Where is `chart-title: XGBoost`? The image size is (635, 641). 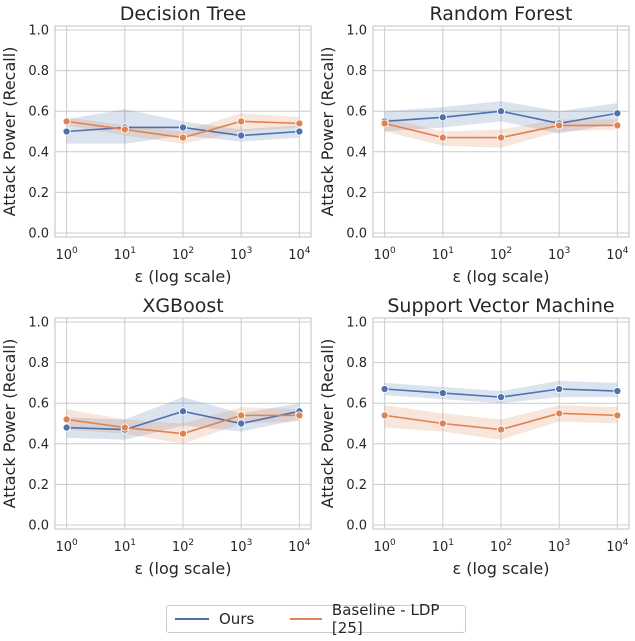
chart-title: XGBoost is located at coordinates (182, 306).